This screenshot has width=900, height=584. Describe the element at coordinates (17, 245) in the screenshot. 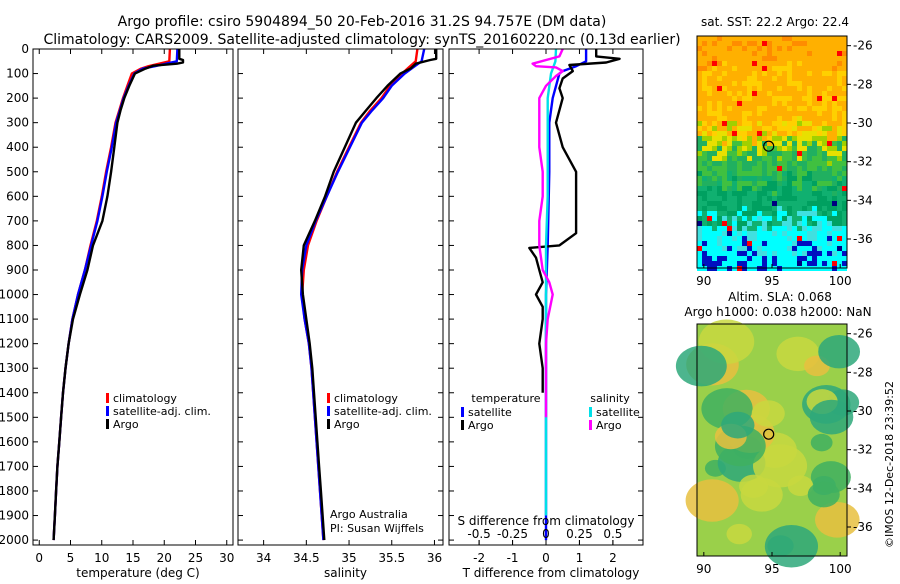

I see `y-tick-label: 800` at that location.